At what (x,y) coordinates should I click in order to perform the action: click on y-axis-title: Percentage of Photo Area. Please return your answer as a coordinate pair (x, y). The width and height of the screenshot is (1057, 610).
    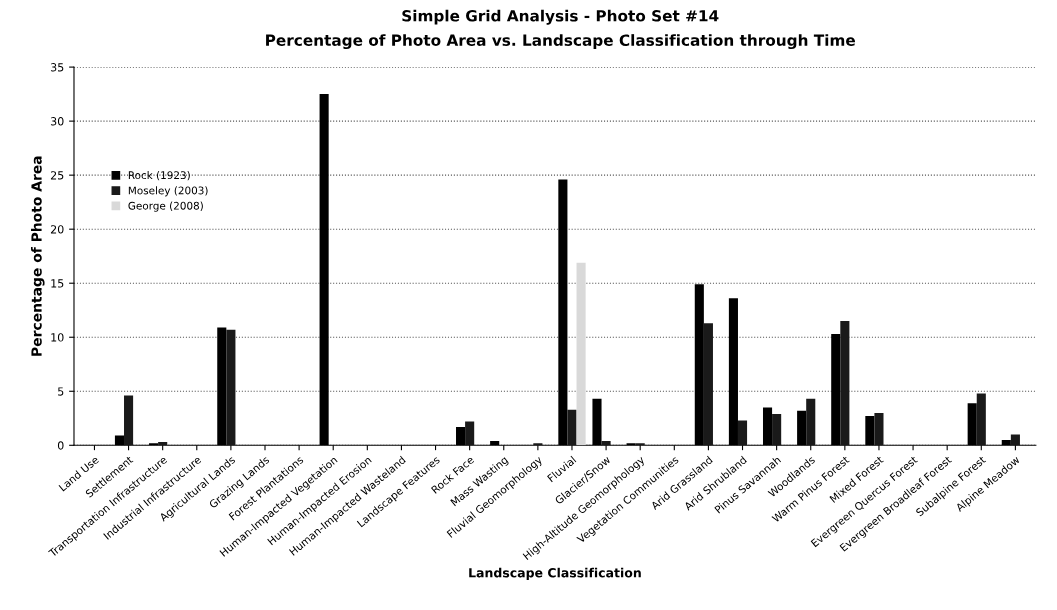
    Looking at the image, I should click on (38, 256).